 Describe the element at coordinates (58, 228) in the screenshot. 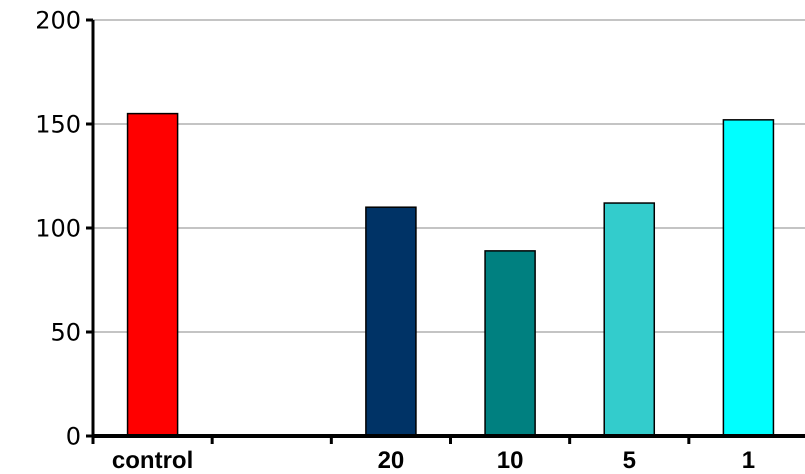

I see `y-tick-label: 100` at that location.